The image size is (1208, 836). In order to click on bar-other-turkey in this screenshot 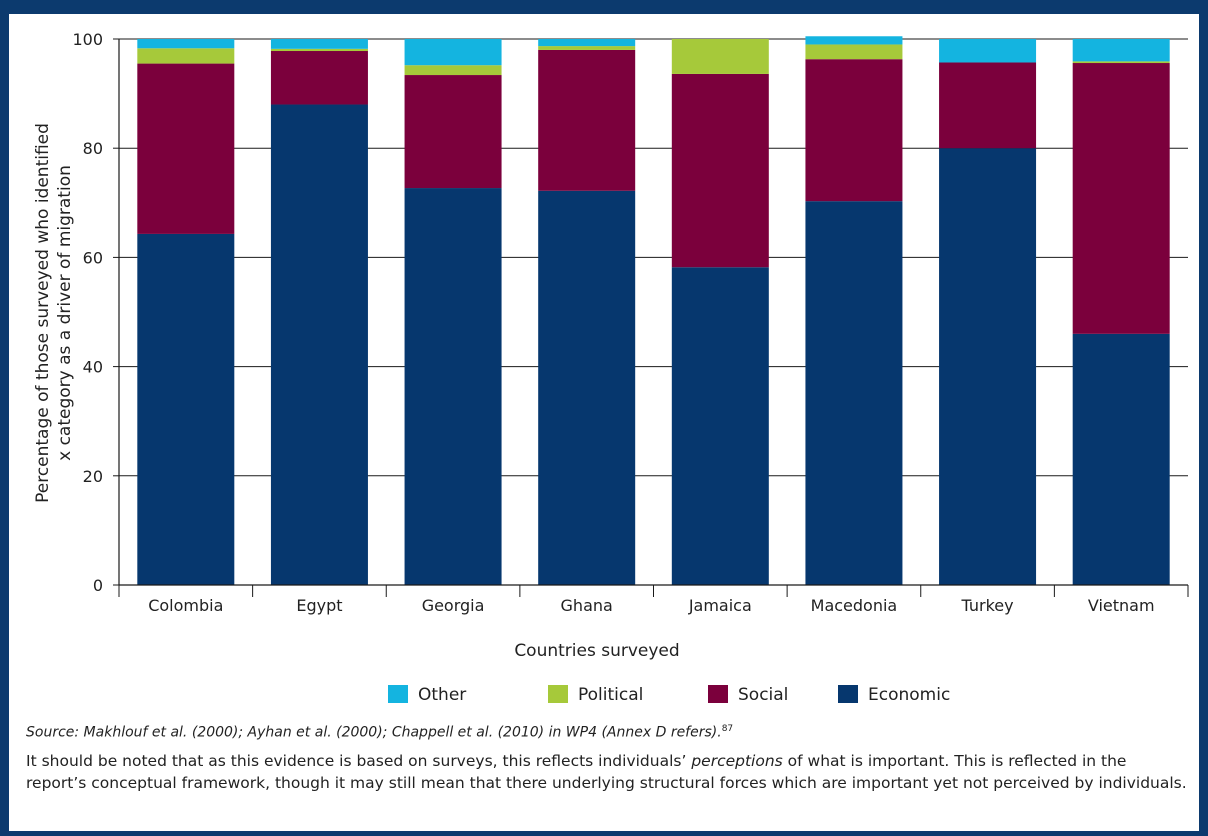, I will do `click(988, 51)`.